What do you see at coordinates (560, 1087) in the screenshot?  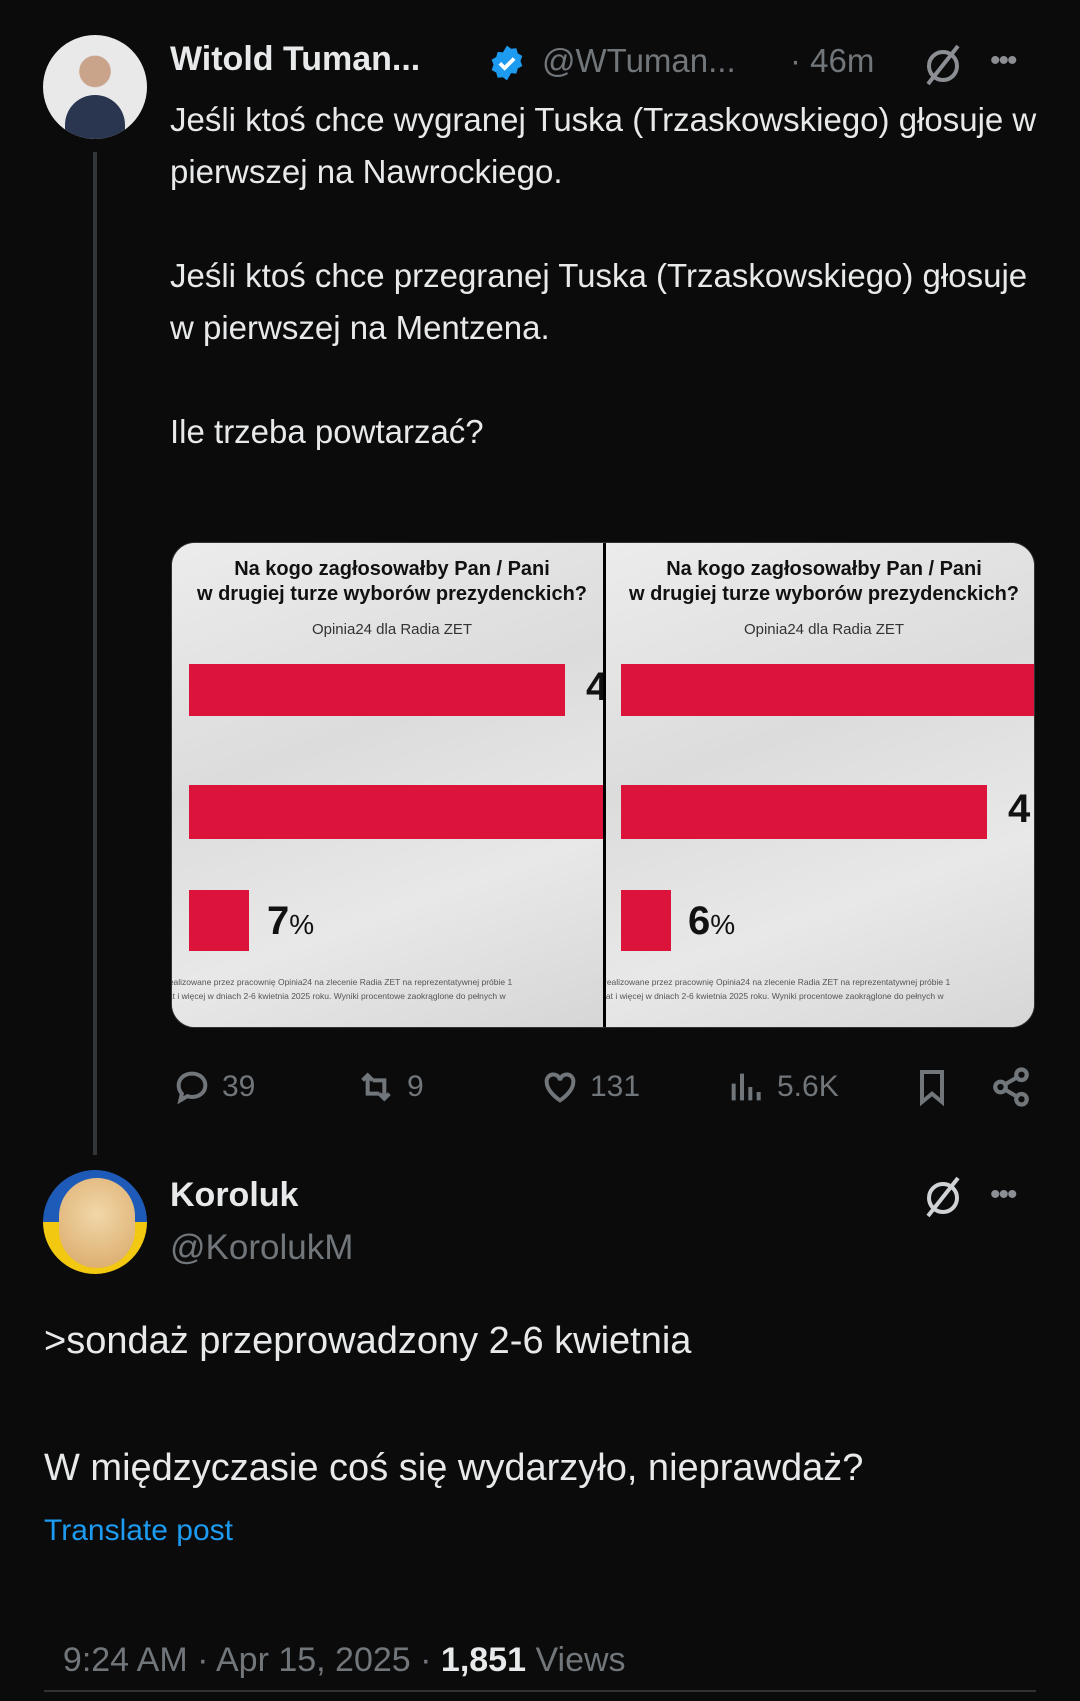 I see `heart-icon` at bounding box center [560, 1087].